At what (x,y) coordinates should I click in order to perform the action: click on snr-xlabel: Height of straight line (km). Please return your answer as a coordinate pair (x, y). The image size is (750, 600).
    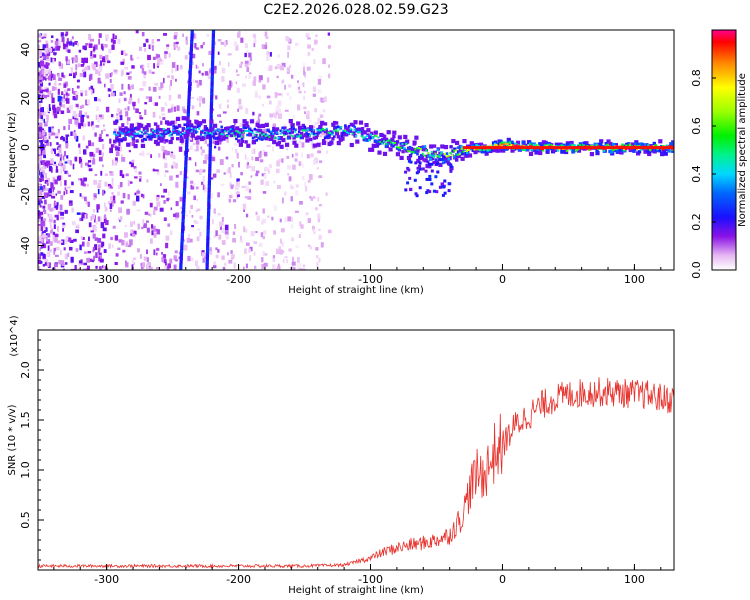
    Looking at the image, I should click on (356, 590).